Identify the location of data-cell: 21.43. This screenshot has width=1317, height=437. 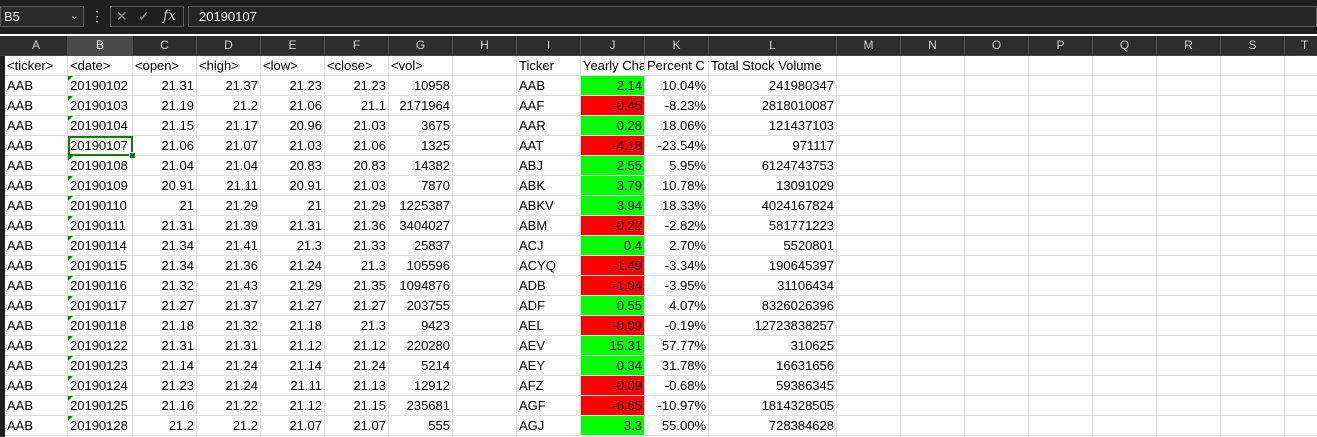
(229, 286).